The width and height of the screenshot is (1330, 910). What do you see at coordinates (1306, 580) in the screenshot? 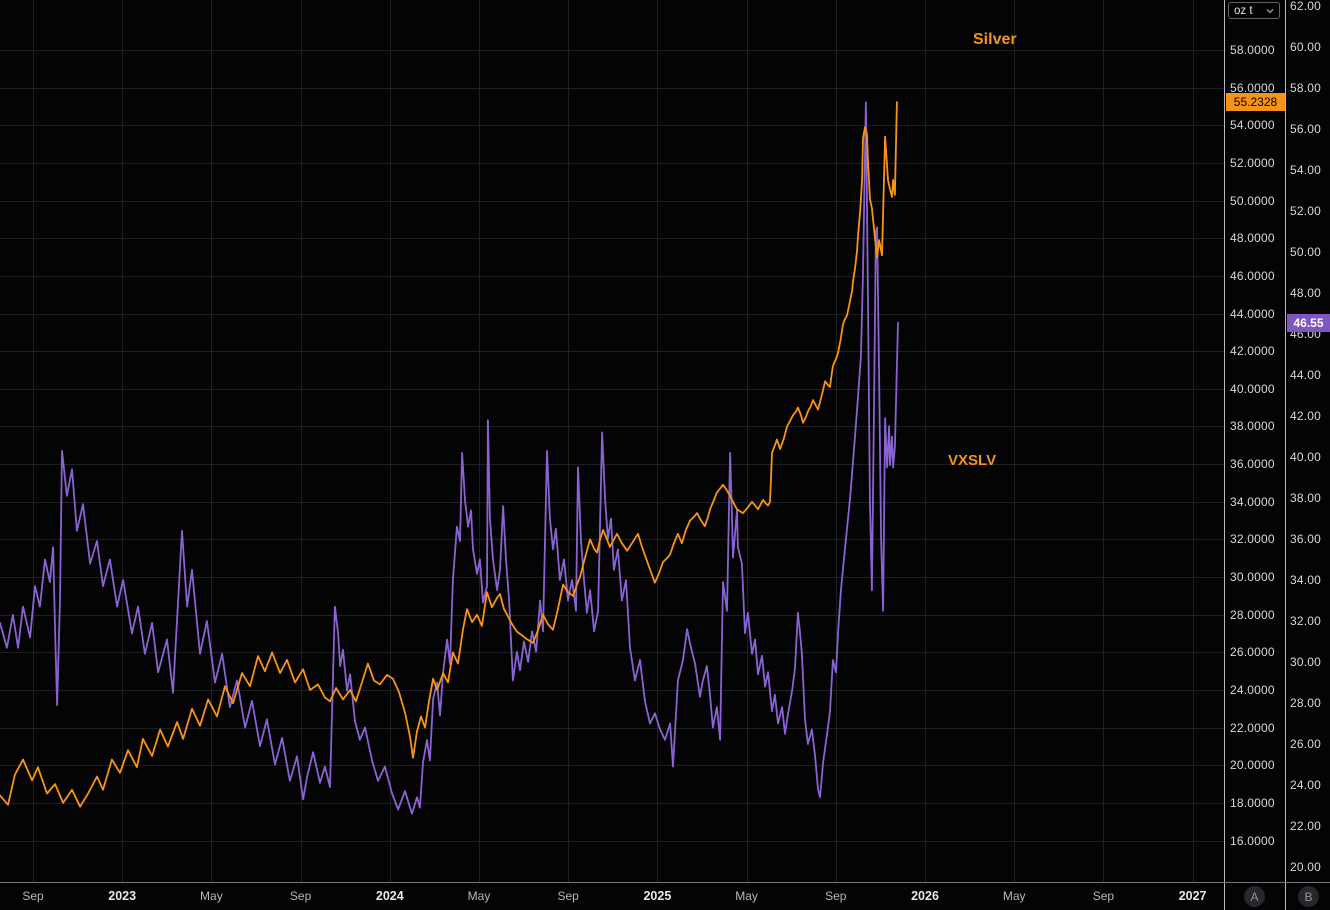
I see `right-scale-tick: 34.00` at bounding box center [1306, 580].